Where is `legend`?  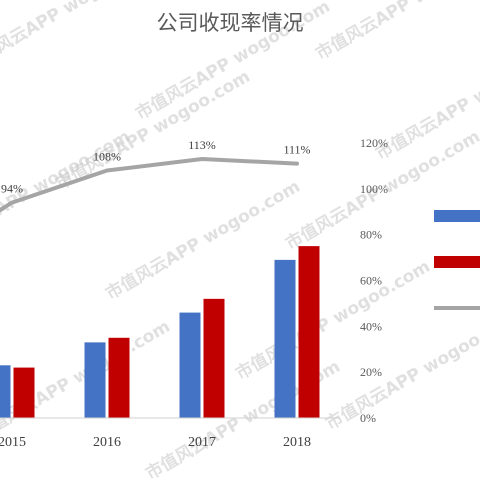 legend is located at coordinates (457, 260).